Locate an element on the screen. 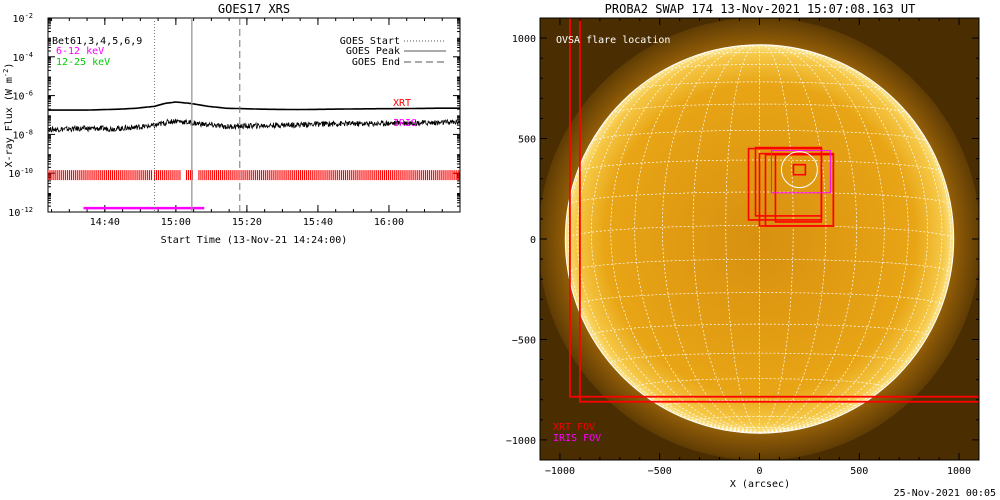  xrt-fov-label: XRT FOV is located at coordinates (574, 427).